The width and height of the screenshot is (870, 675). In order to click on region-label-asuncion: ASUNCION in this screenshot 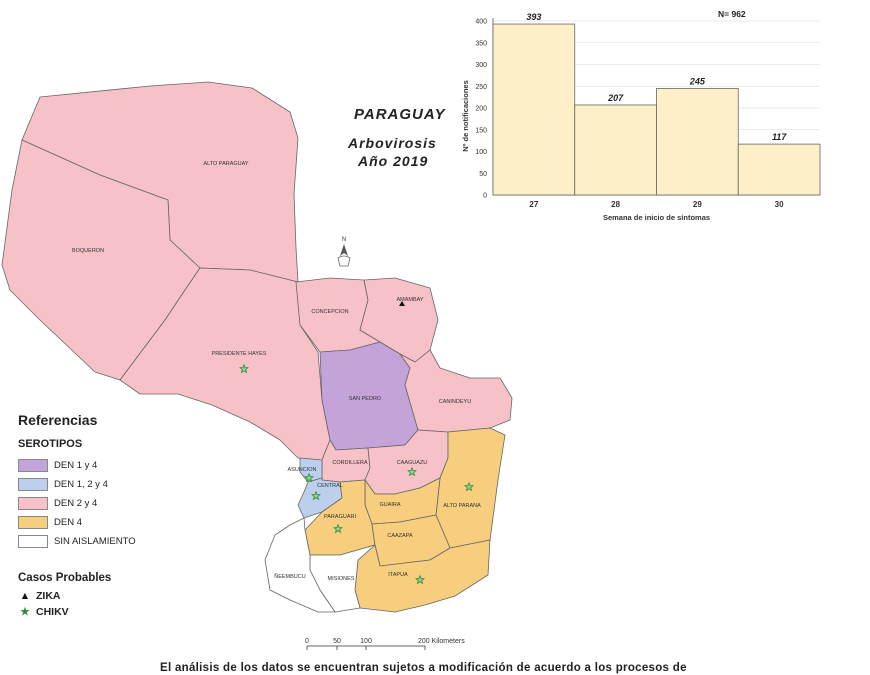, I will do `click(301, 470)`.